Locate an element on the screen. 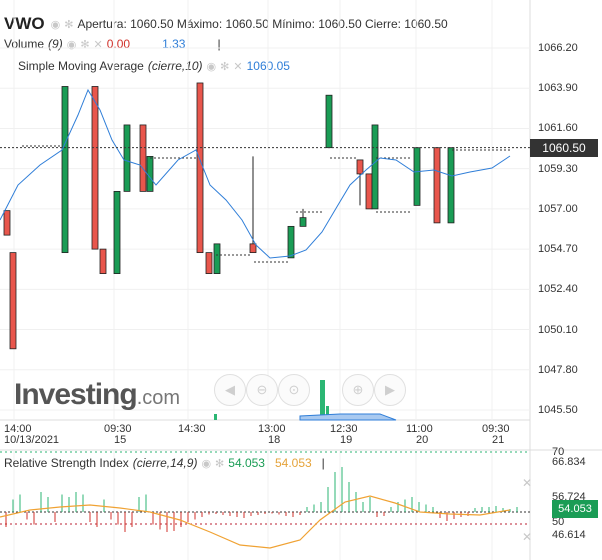 This screenshot has width=602, height=560. price-tick-label: 1057.00 is located at coordinates (558, 208).